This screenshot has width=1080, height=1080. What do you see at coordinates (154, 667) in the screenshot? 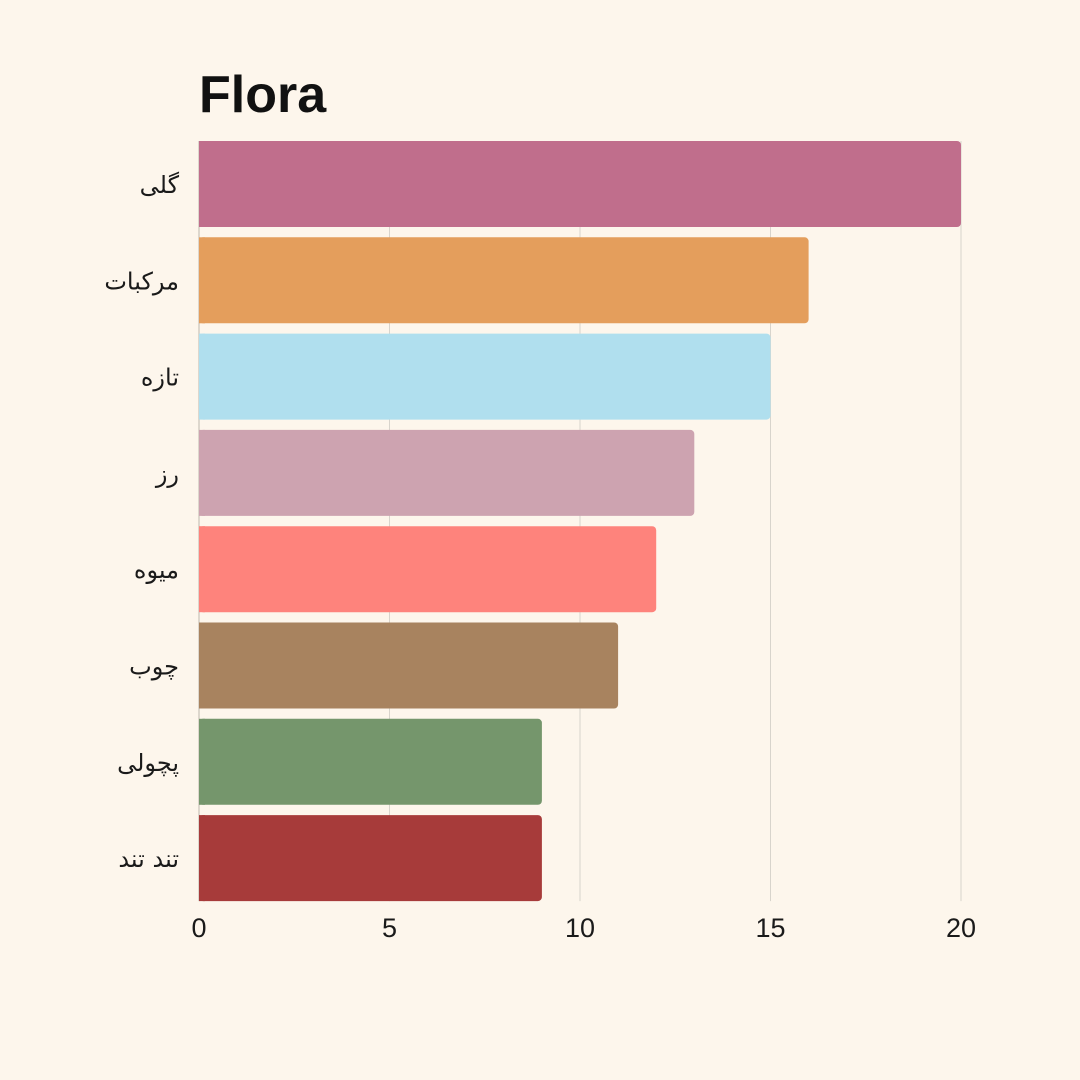
I see `category-label-6: چوب` at bounding box center [154, 667].